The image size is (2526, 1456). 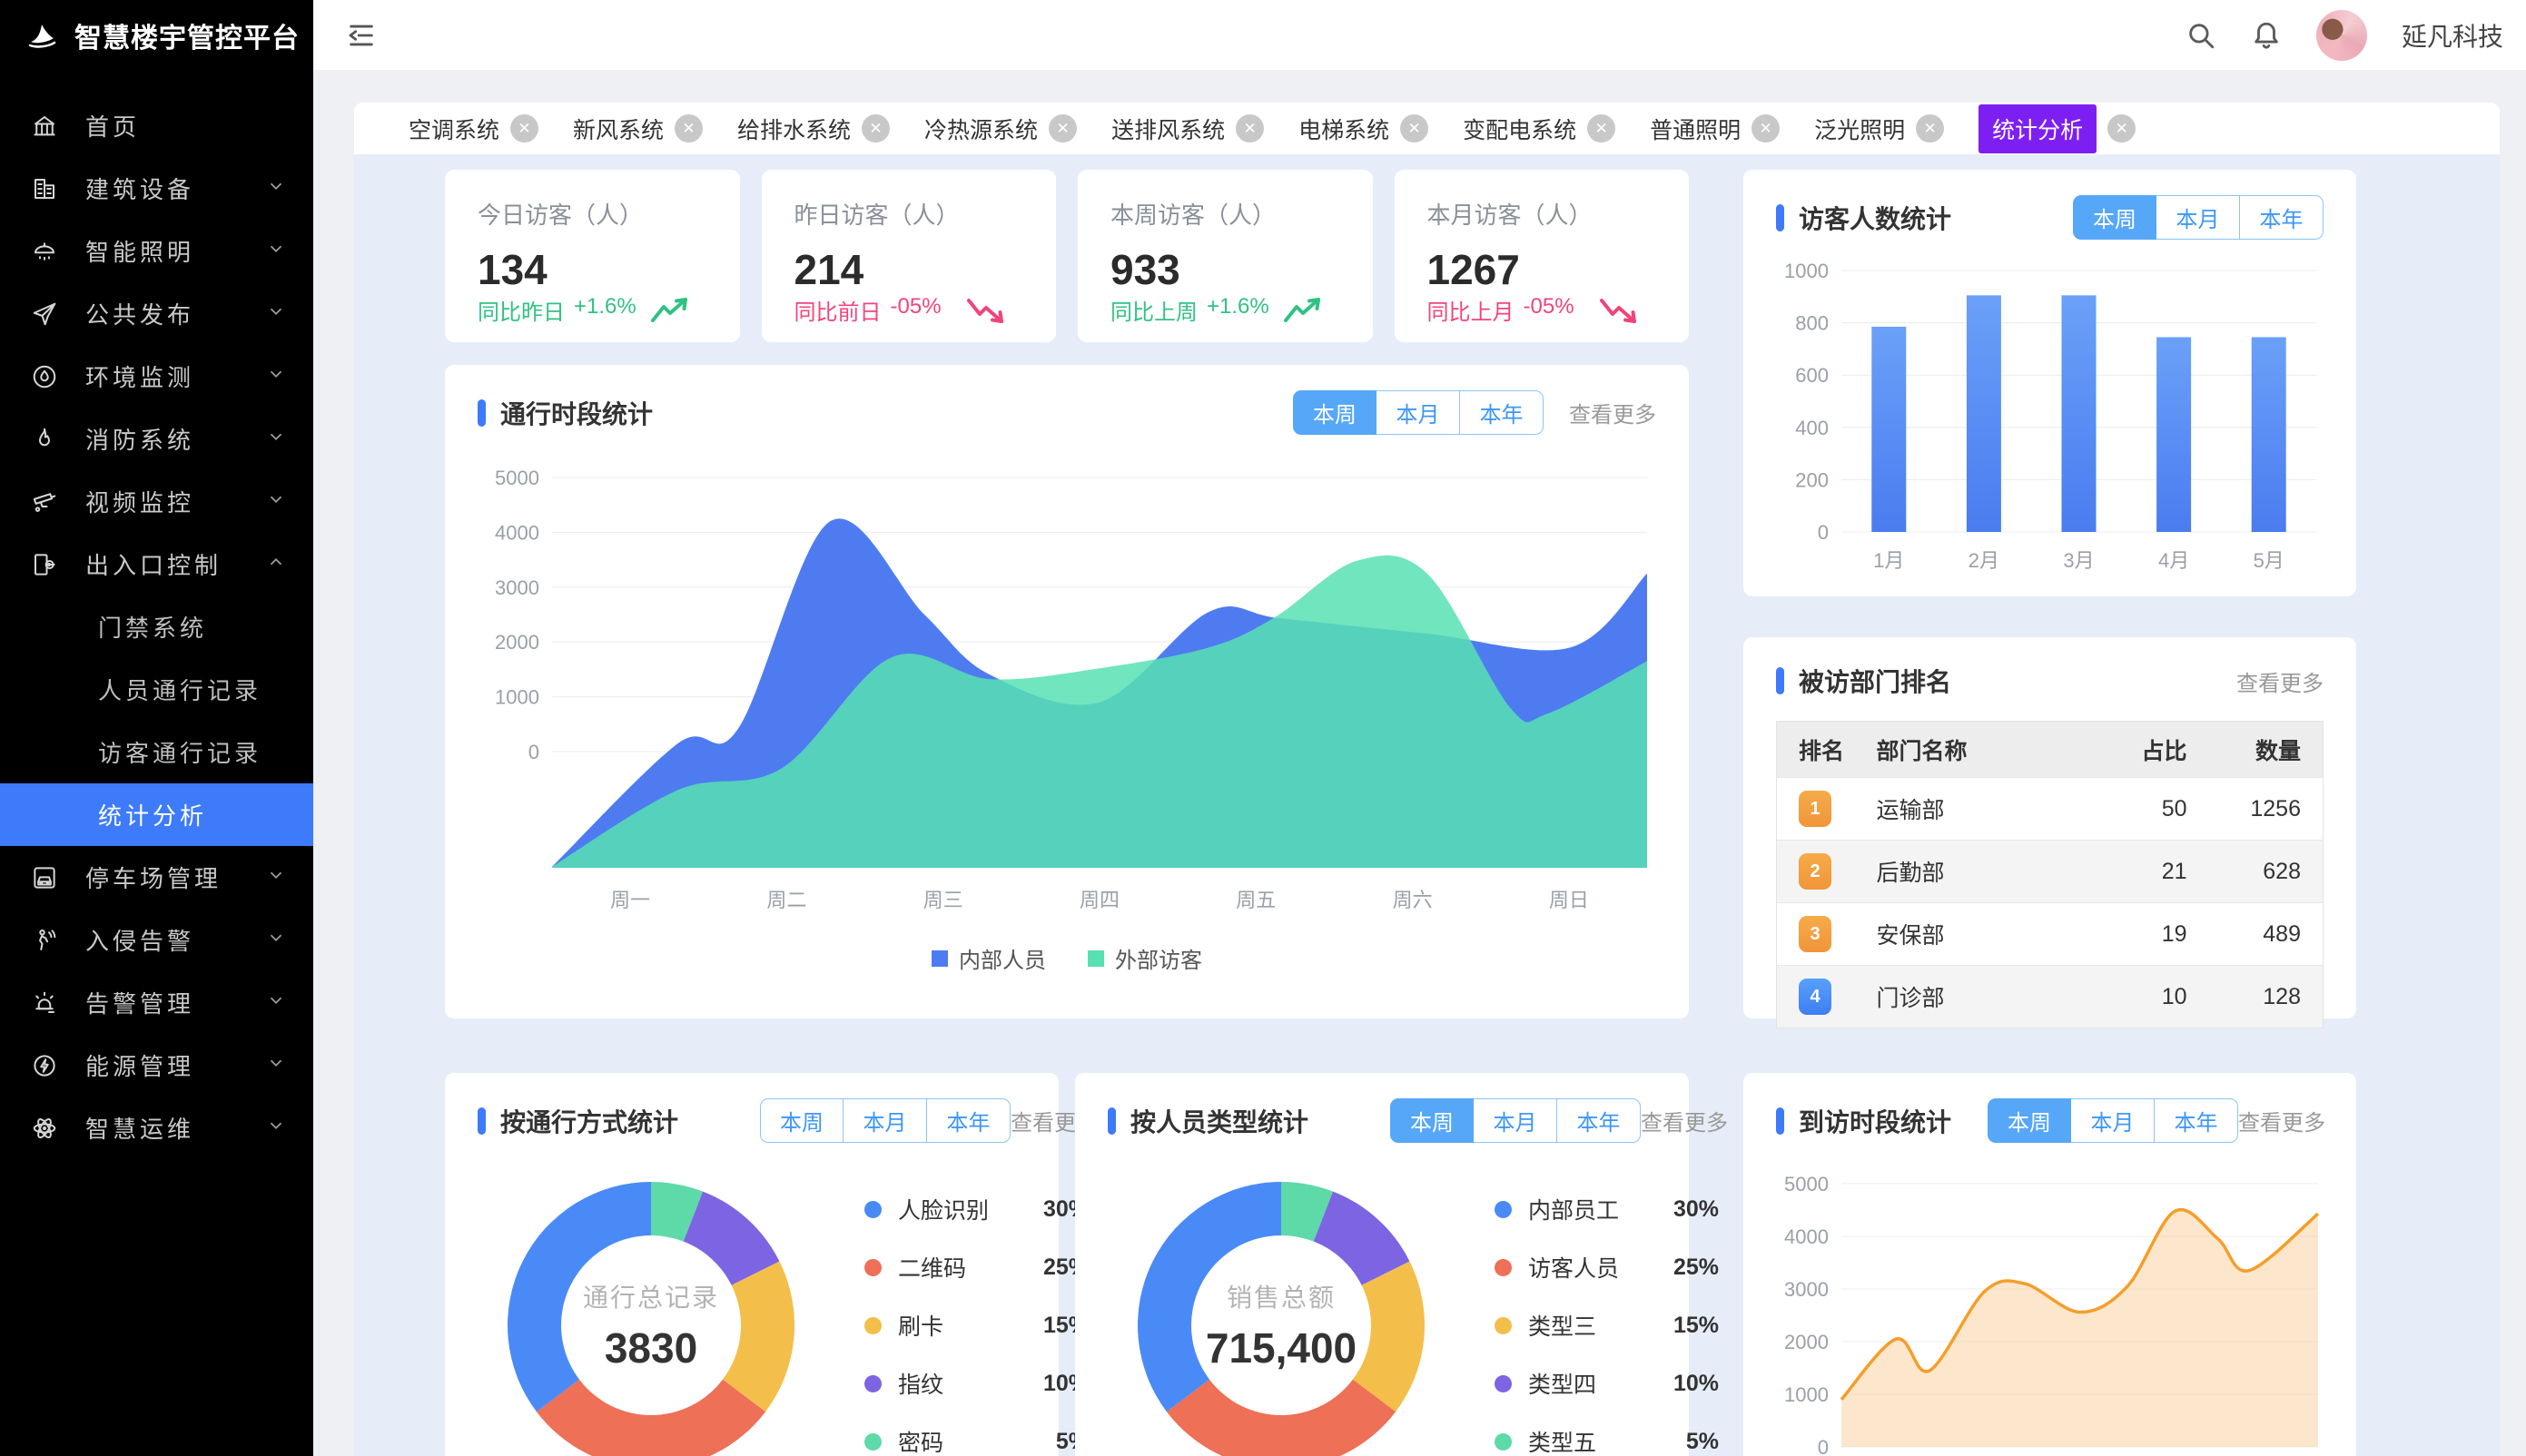 I want to click on tab-空调系统: 空调系统 ✕, so click(x=474, y=129).